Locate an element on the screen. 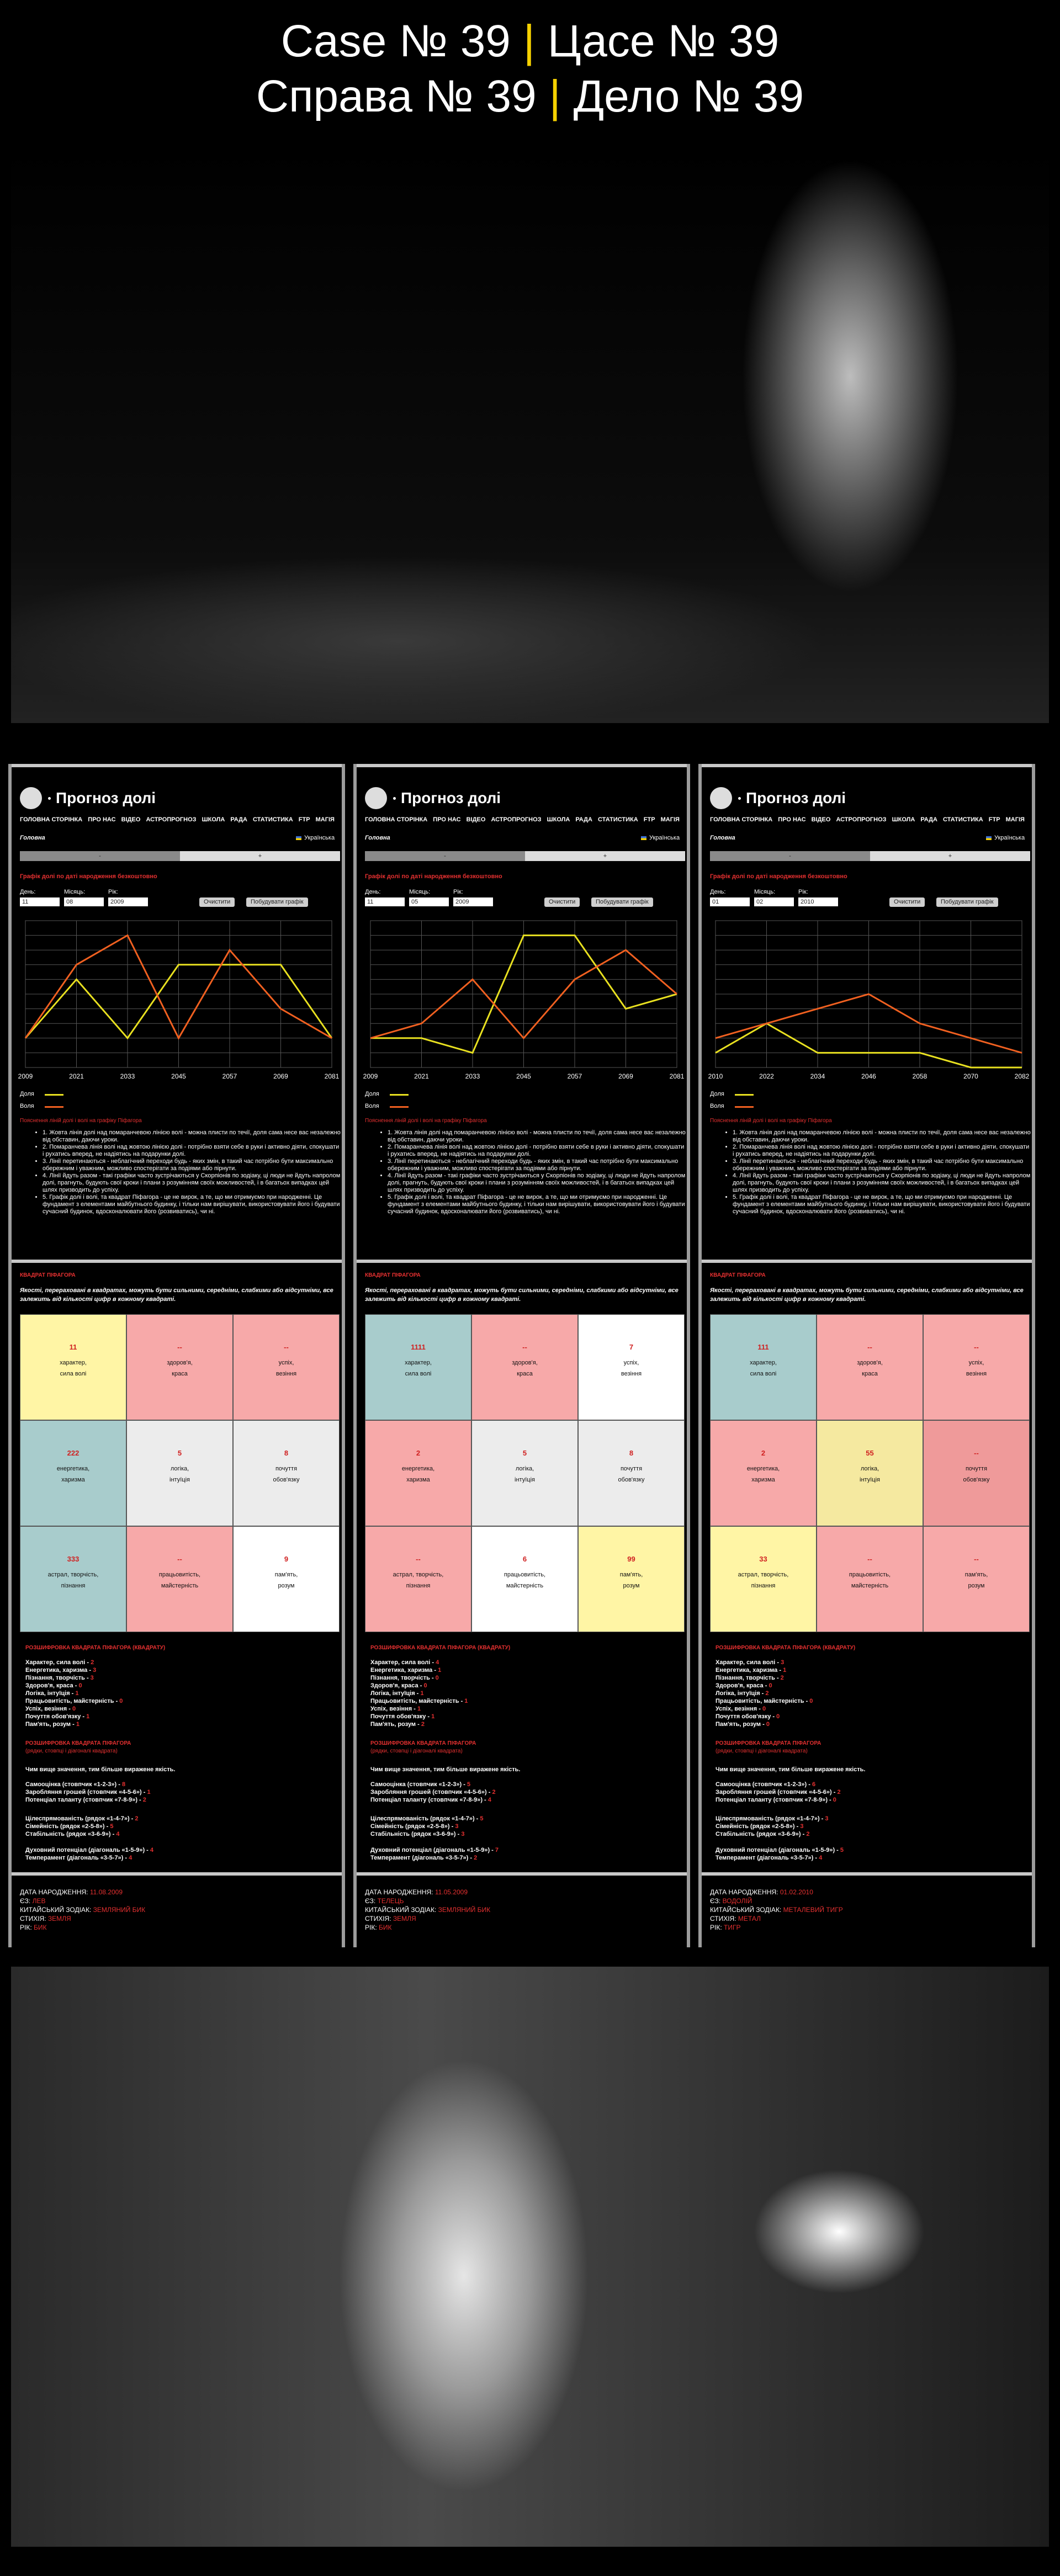 This screenshot has width=1060, height=2576. summary-row: Заробляння грошей (стовпчик «4-5-6») - 2 is located at coordinates (433, 1792).